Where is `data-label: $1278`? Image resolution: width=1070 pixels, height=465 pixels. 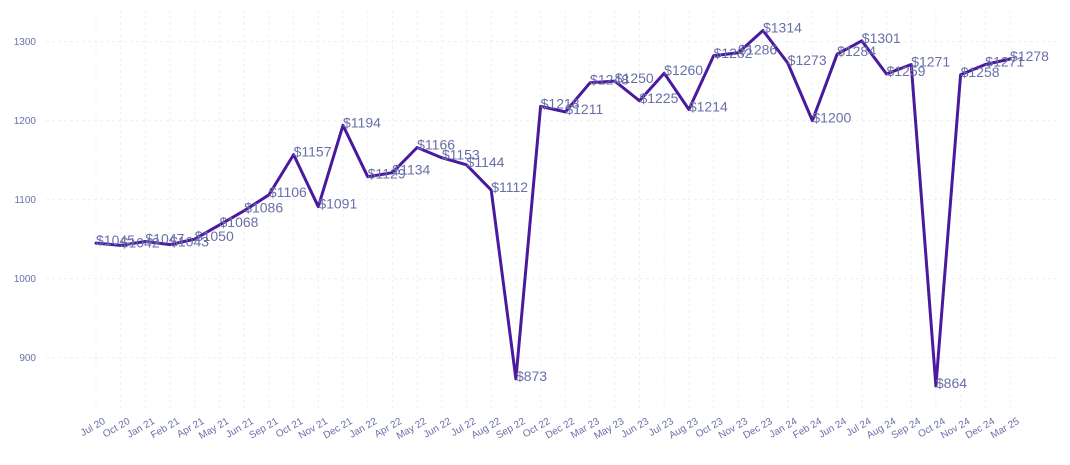 data-label: $1278 is located at coordinates (1029, 56).